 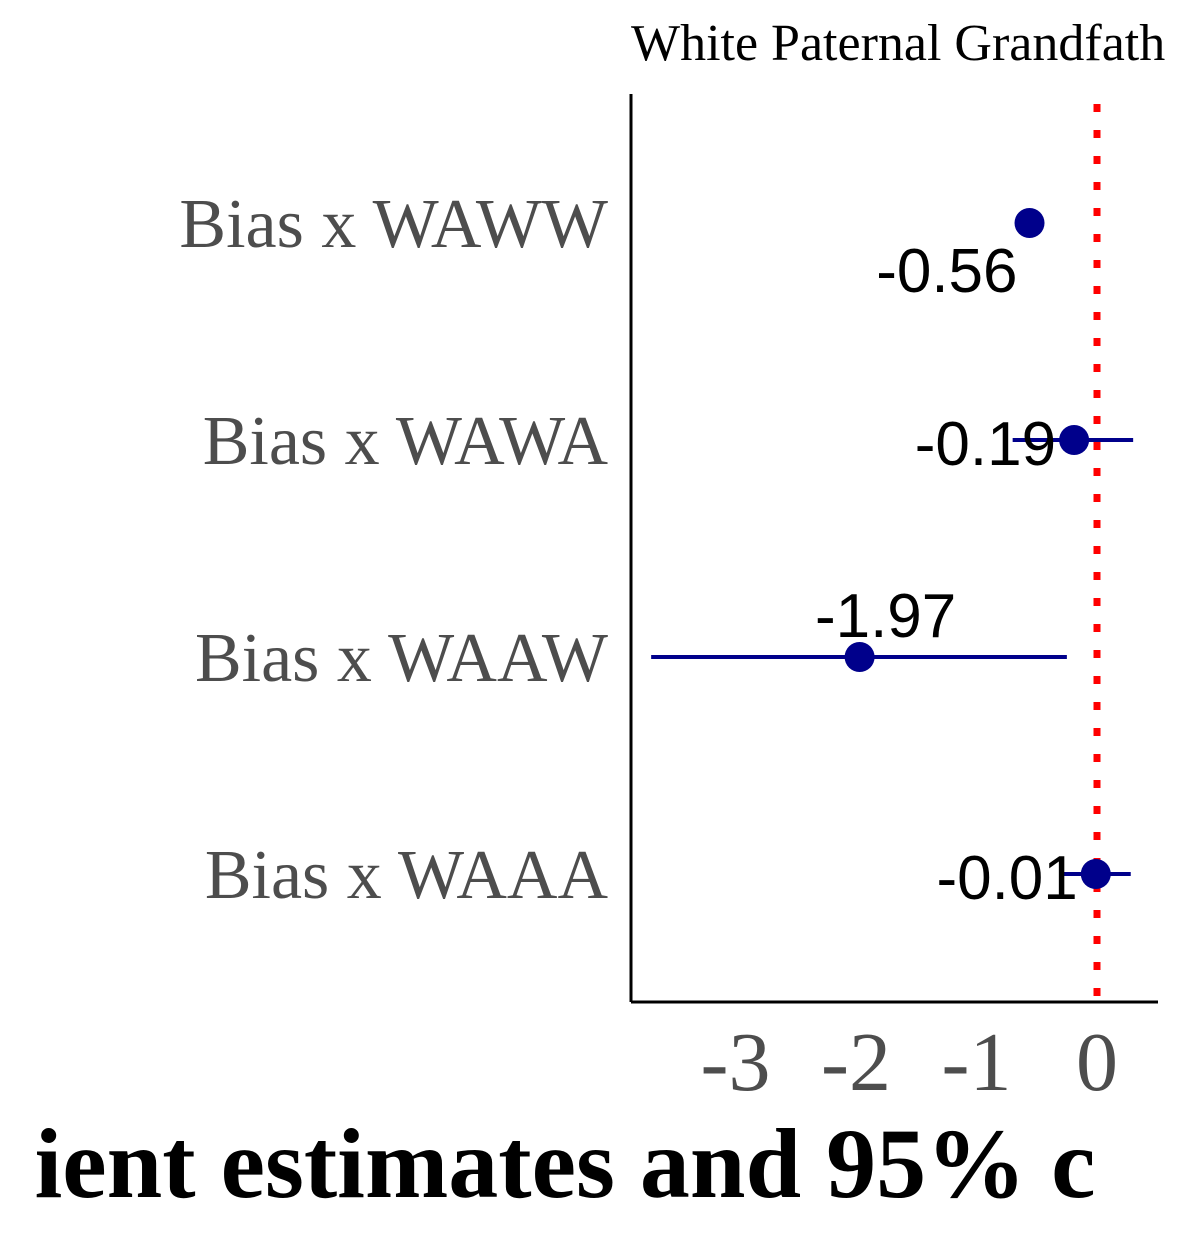 I want to click on x-tick-label: -2, so click(x=856, y=1062).